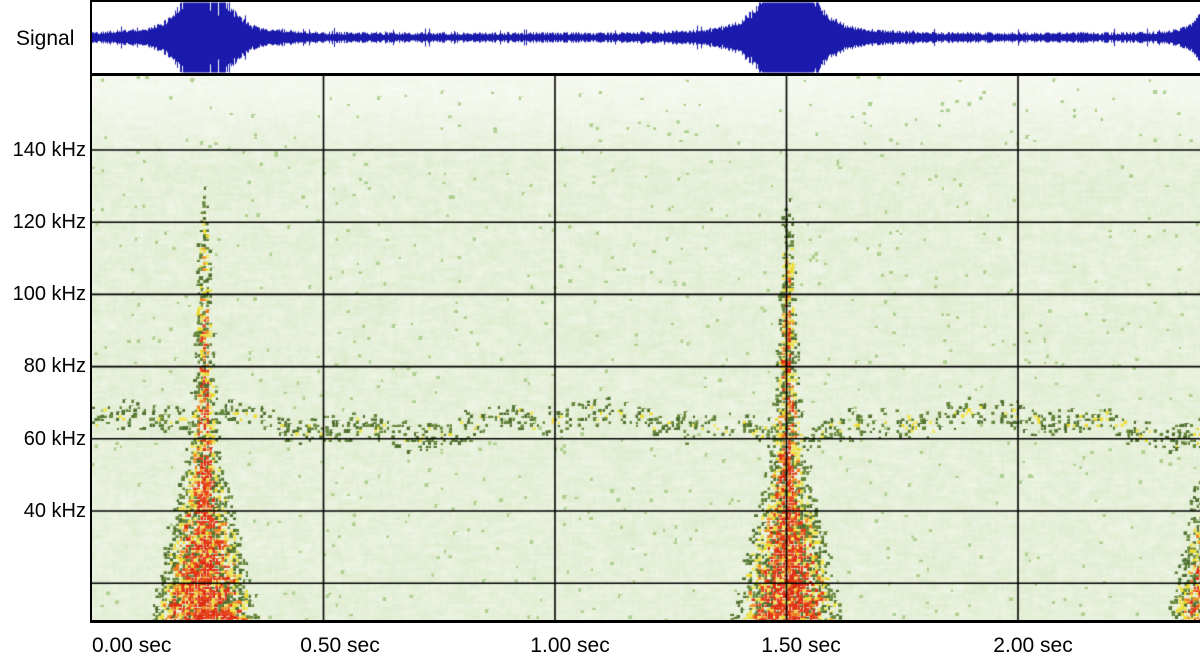  I want to click on freq-tick-label-60: 60 kHz, so click(54, 439).